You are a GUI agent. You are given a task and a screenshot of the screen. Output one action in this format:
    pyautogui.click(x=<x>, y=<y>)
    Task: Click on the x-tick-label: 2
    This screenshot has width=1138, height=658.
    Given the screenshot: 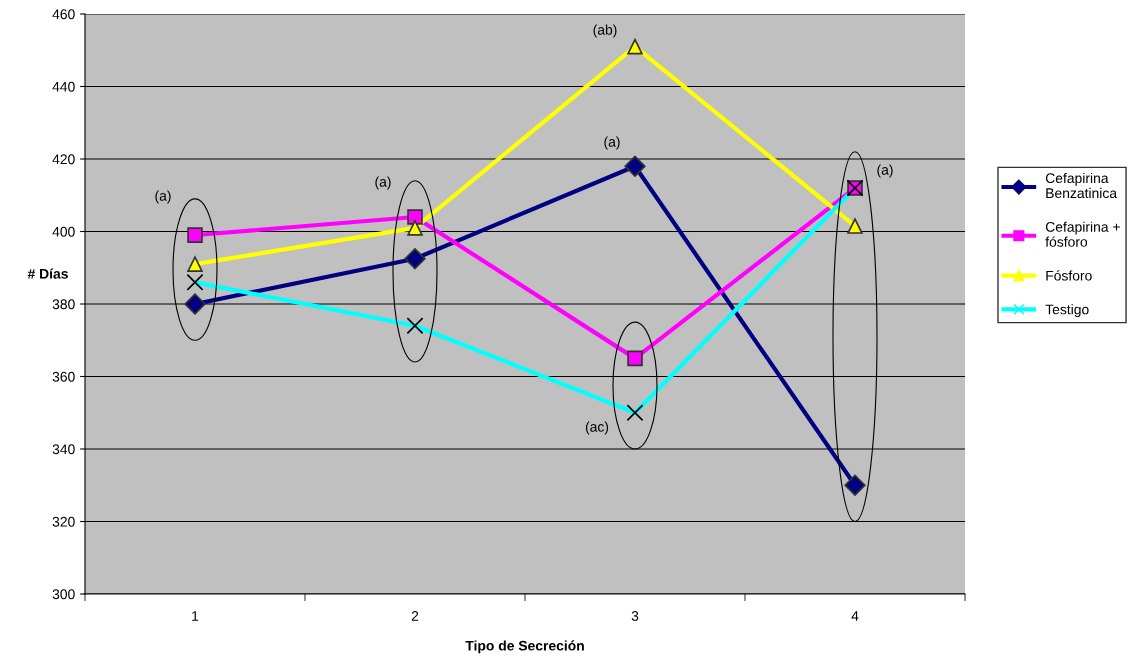 What is the action you would take?
    pyautogui.click(x=415, y=616)
    